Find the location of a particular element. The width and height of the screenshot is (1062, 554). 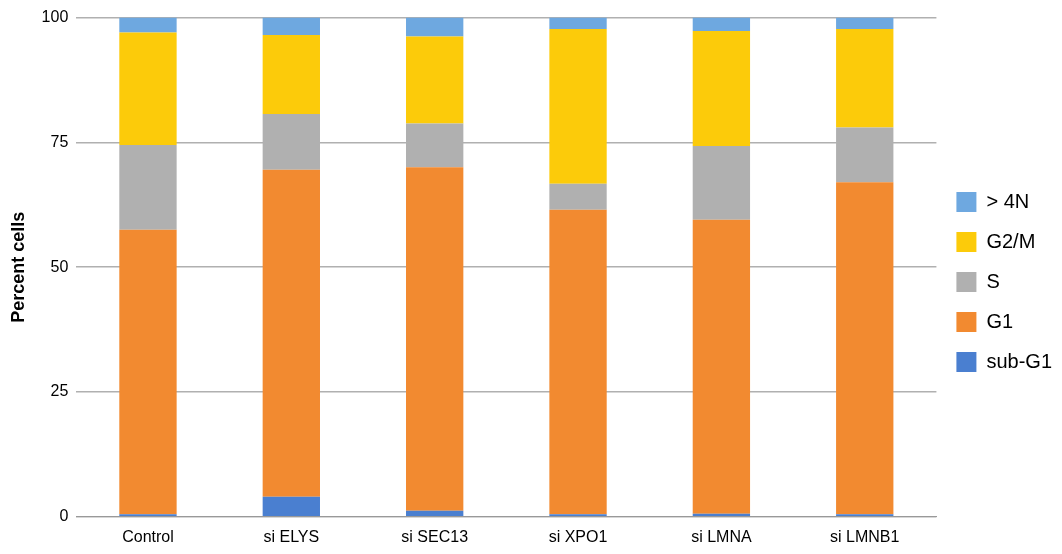

x-tick-label: si SEC13 is located at coordinates (435, 536).